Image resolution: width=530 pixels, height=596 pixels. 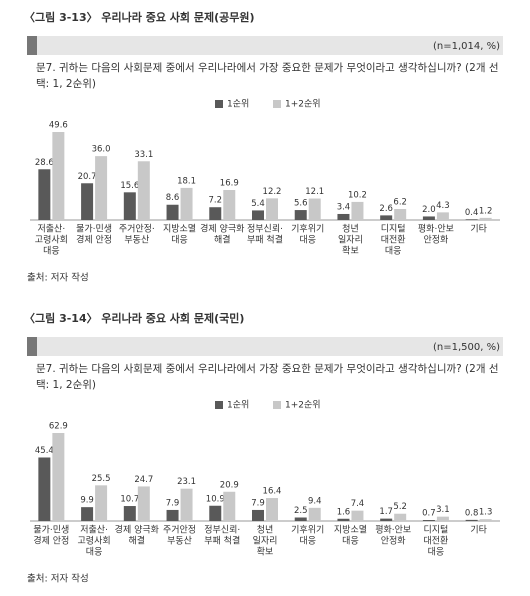 What do you see at coordinates (386, 512) in the screenshot?
I see `value-label: 1.7` at bounding box center [386, 512].